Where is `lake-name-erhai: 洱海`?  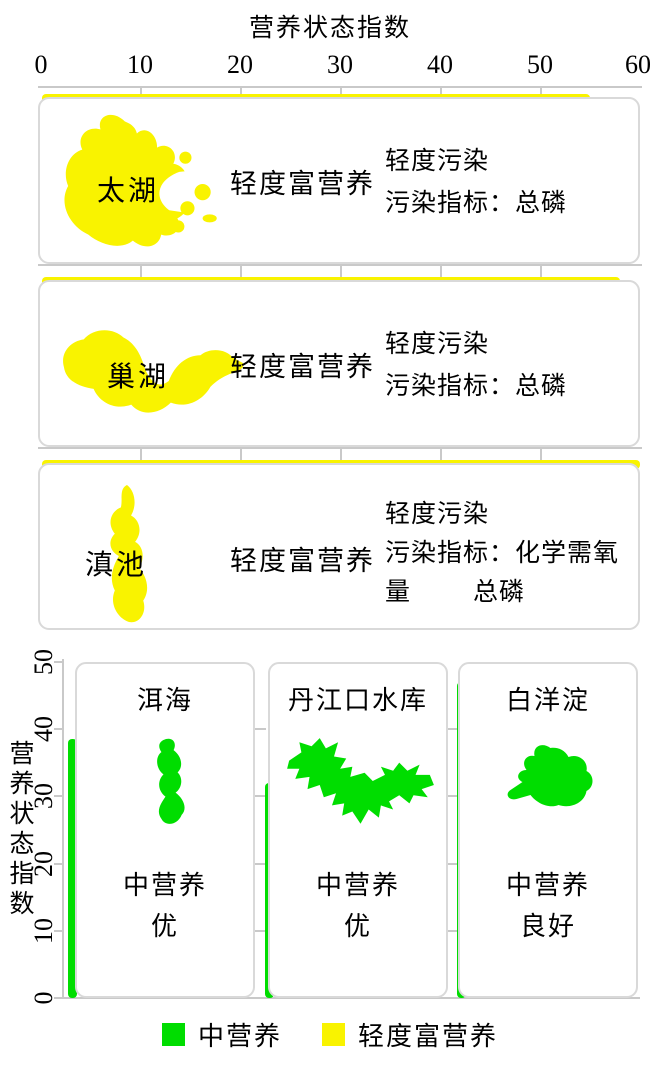
lake-name-erhai: 洱海 is located at coordinates (164, 700).